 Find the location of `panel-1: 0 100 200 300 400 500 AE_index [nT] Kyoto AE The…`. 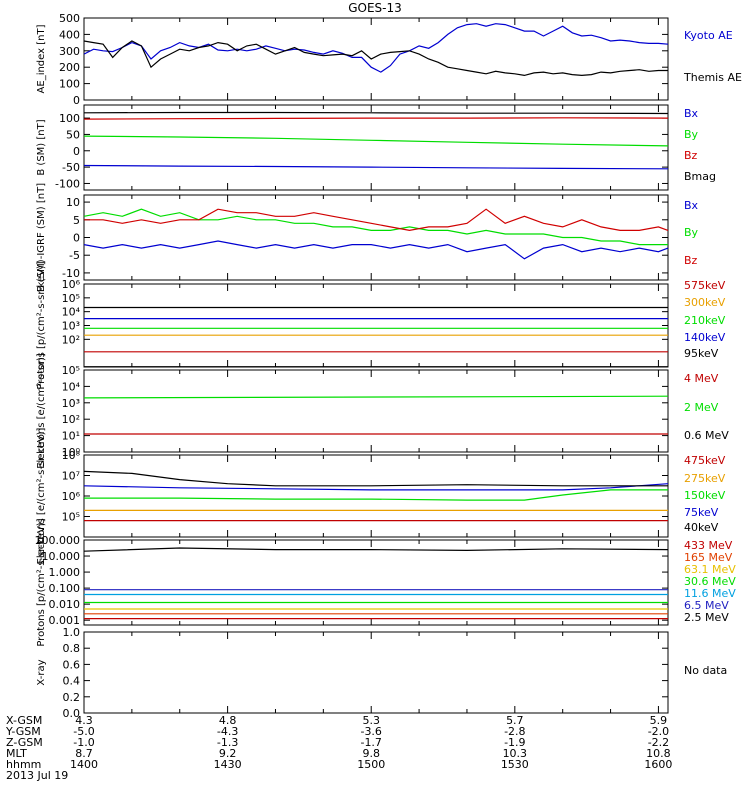

panel-1: 0 100 200 300 400 500 AE_index [nT] Kyoto AE The… is located at coordinates (389, 59).